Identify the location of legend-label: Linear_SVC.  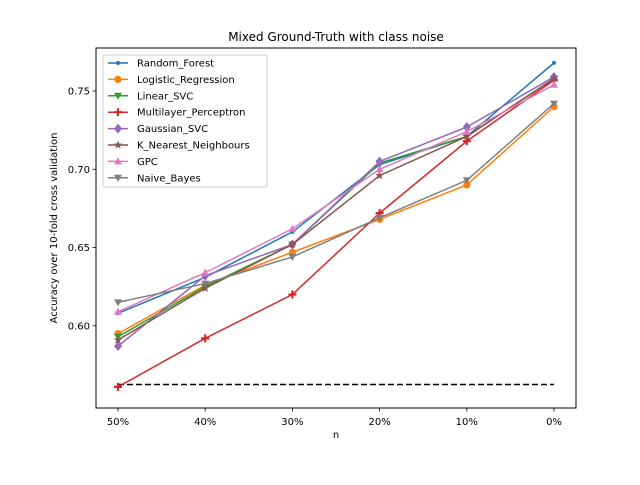
(165, 96).